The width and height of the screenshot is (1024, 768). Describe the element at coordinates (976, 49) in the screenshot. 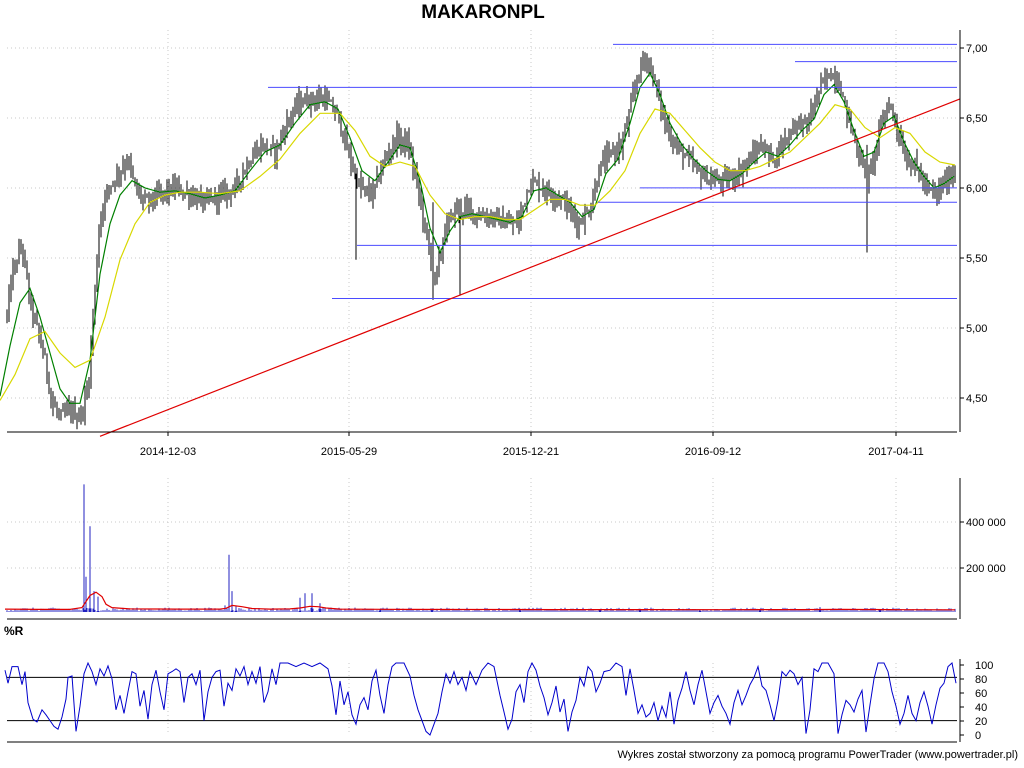

I see `price-ytick-label-0: 7,00` at that location.